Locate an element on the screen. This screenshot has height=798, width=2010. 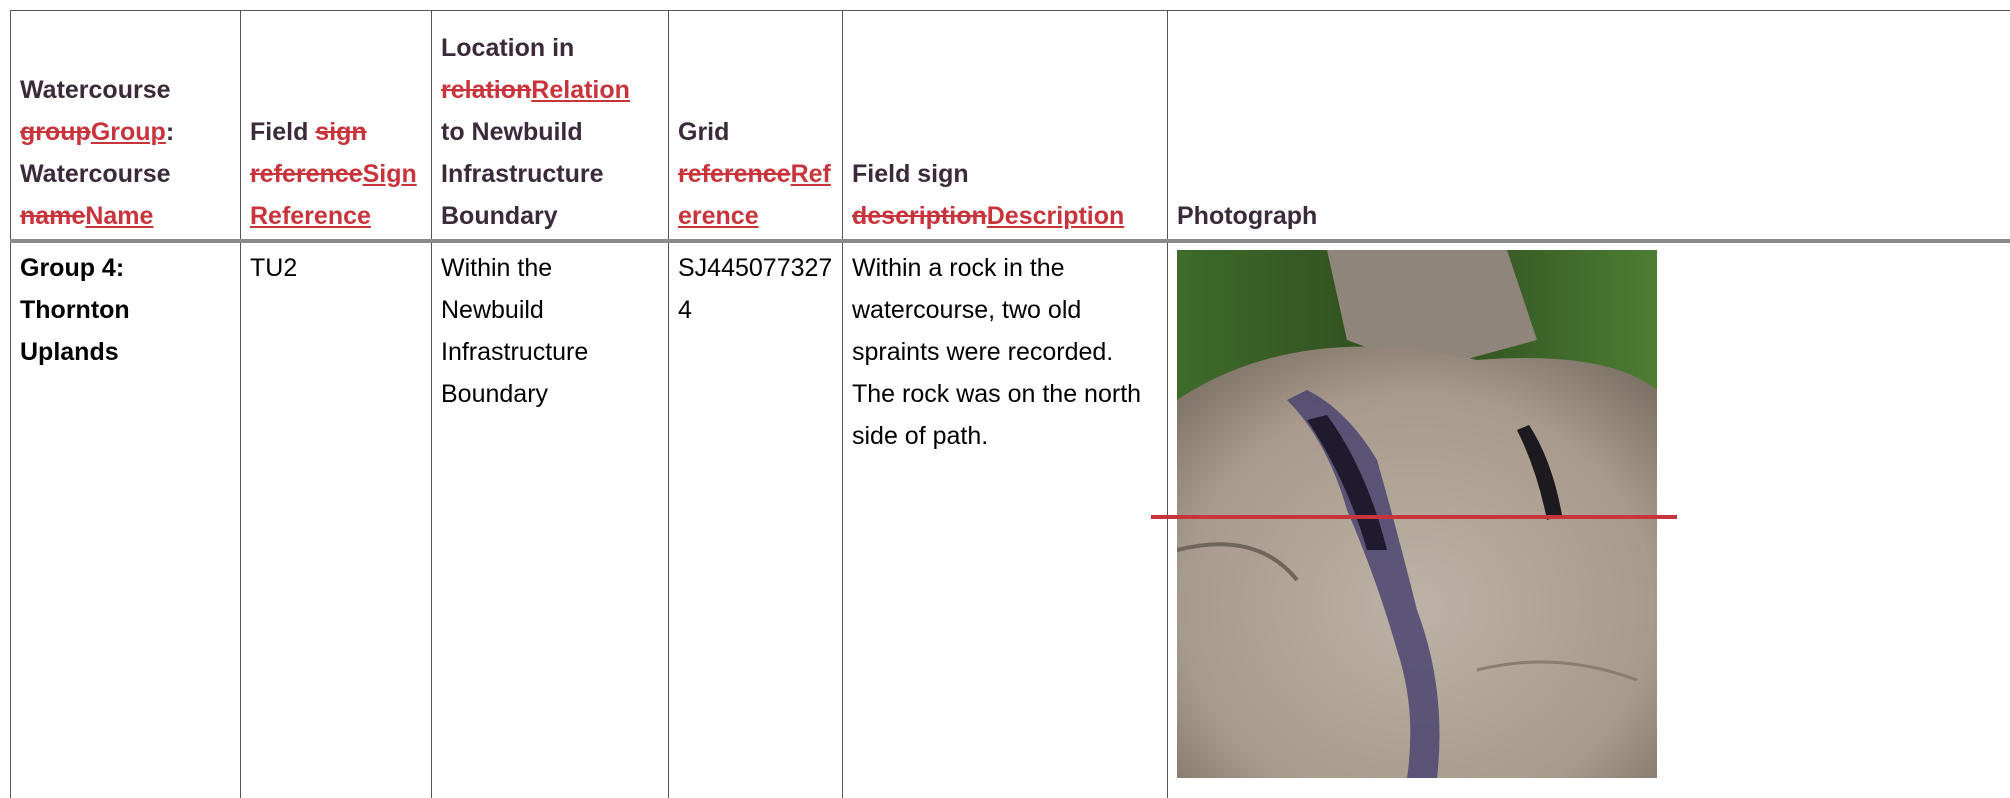
deleted-text: name is located at coordinates (53, 216).